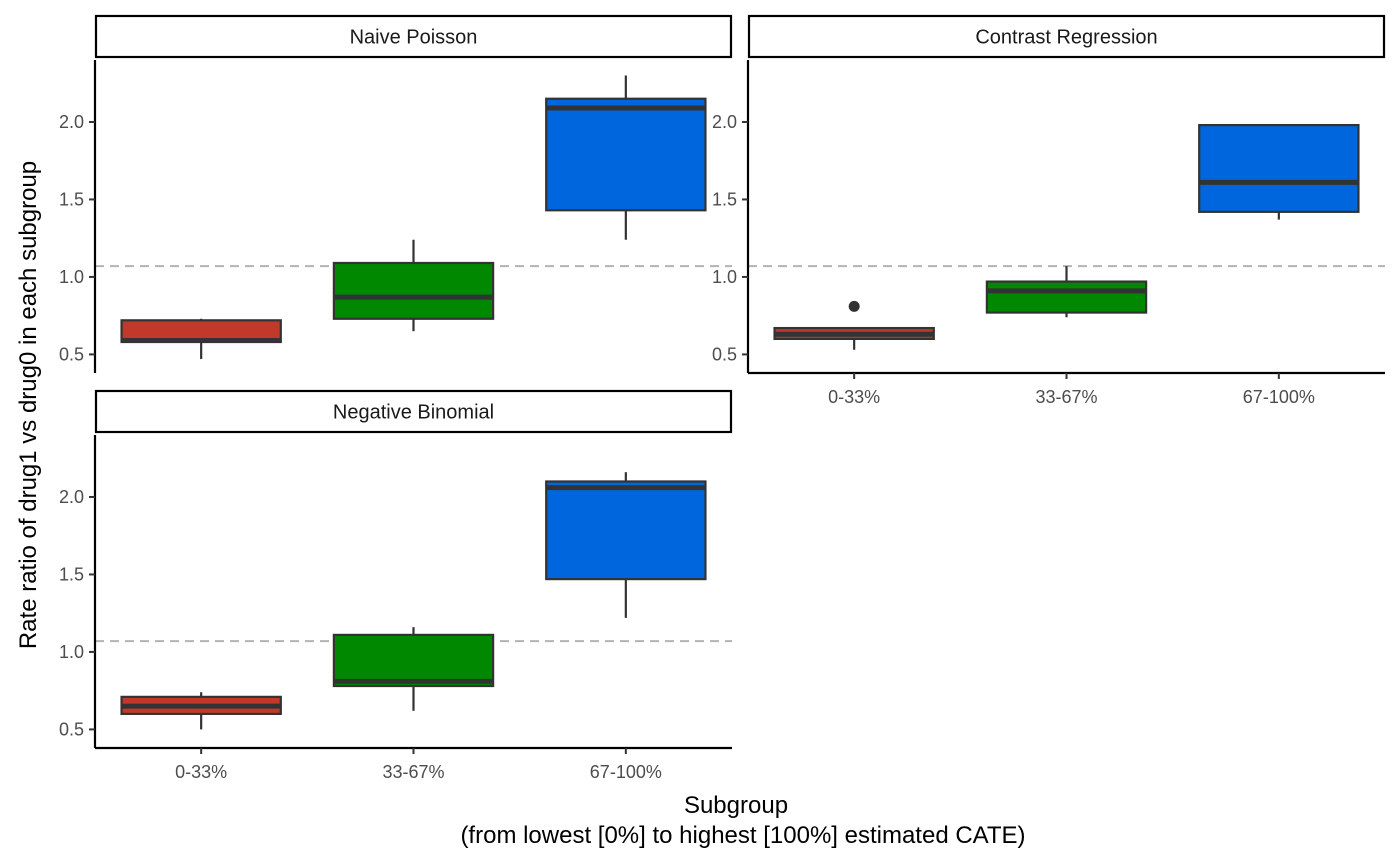  I want to click on strip-title: Negative Binomial, so click(413, 413).